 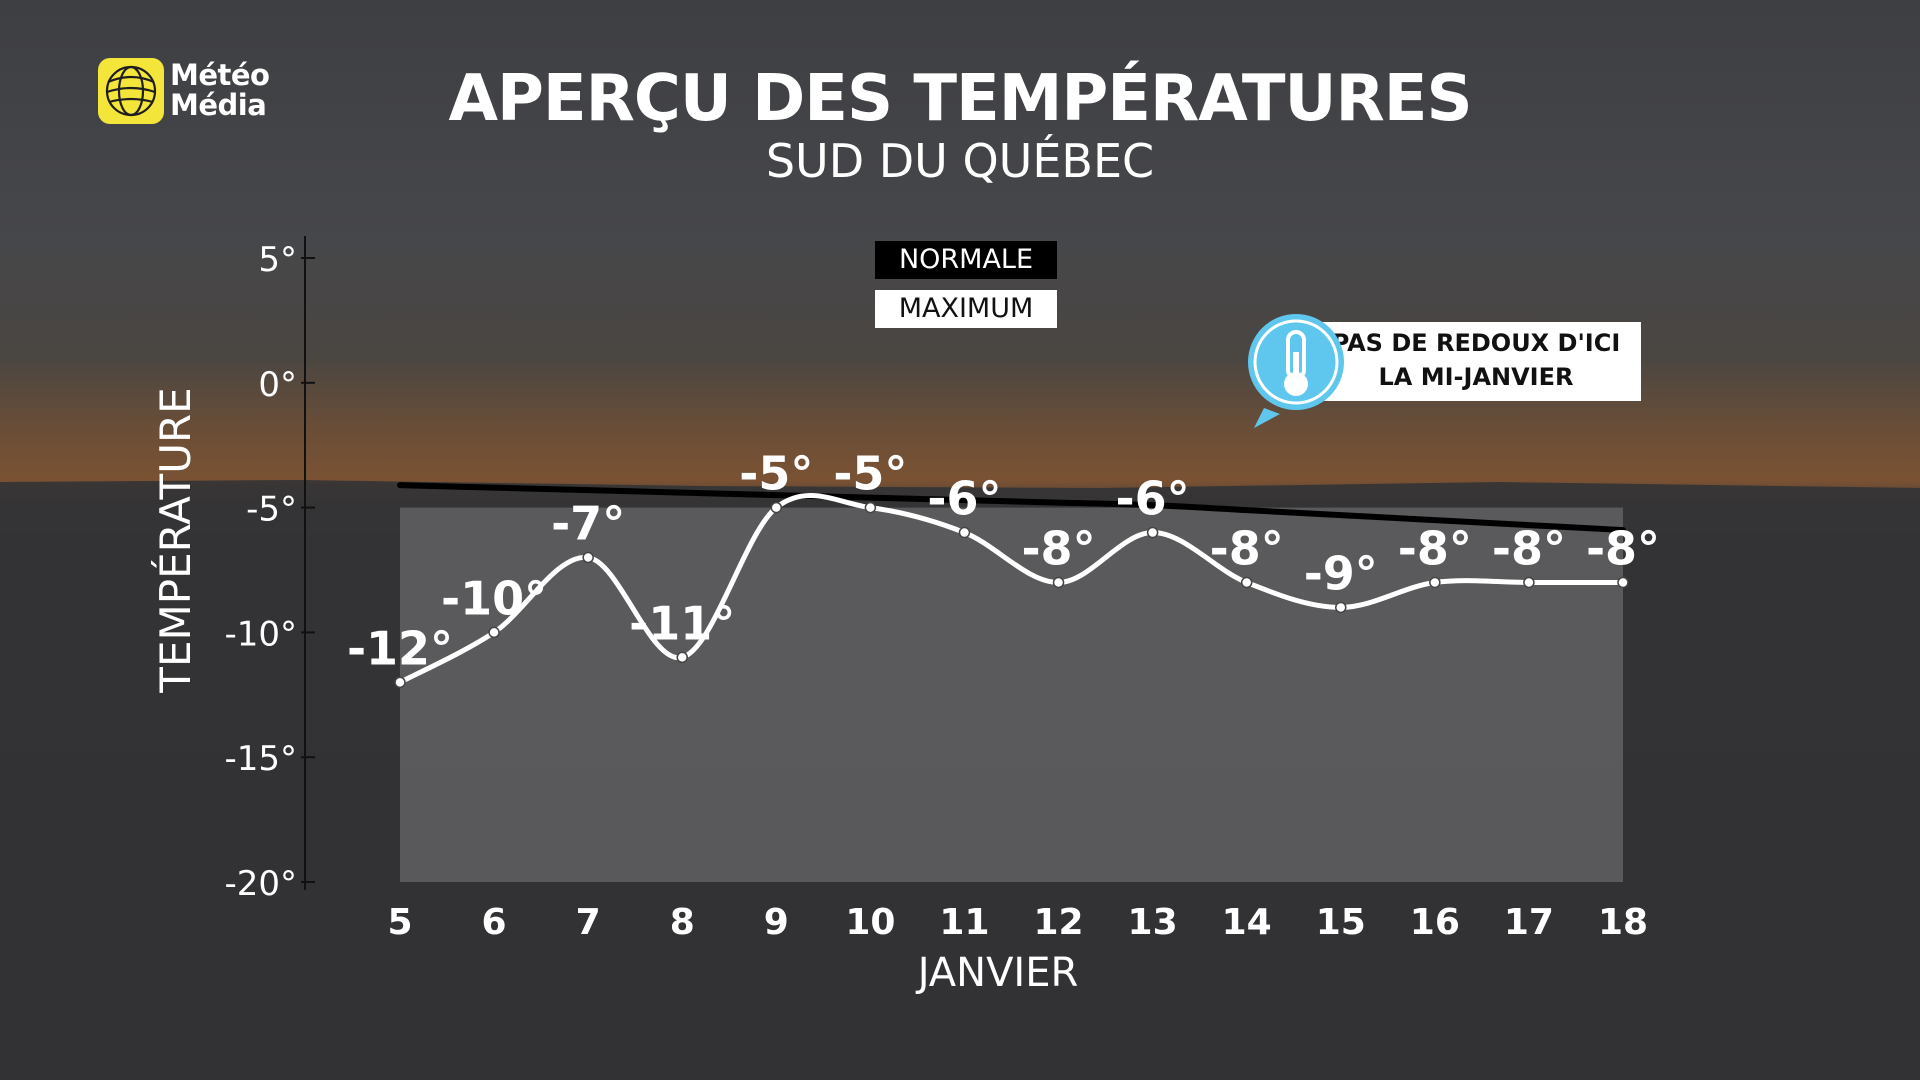 I want to click on y-axis-title: TEMPÉRATURE, so click(x=175, y=540).